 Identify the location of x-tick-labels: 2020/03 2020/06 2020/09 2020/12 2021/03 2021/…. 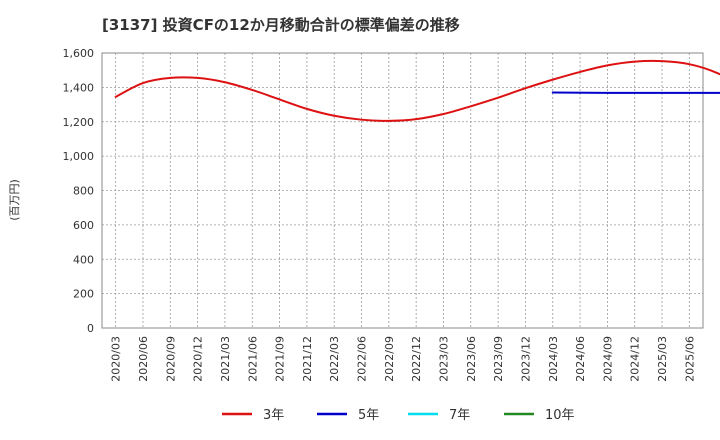
(403, 359).